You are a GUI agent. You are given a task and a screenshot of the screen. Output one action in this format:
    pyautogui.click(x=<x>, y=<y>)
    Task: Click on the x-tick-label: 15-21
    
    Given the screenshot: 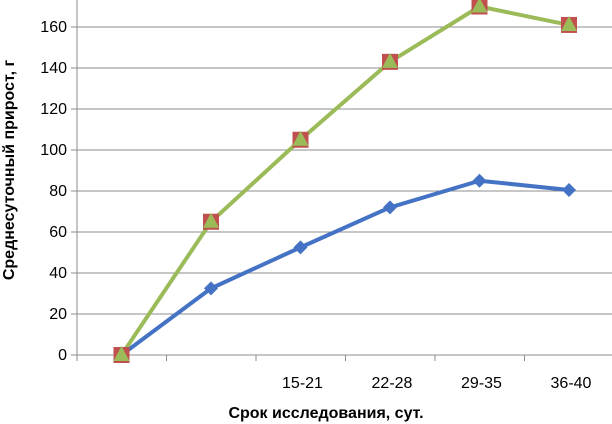 What is the action you would take?
    pyautogui.click(x=302, y=383)
    